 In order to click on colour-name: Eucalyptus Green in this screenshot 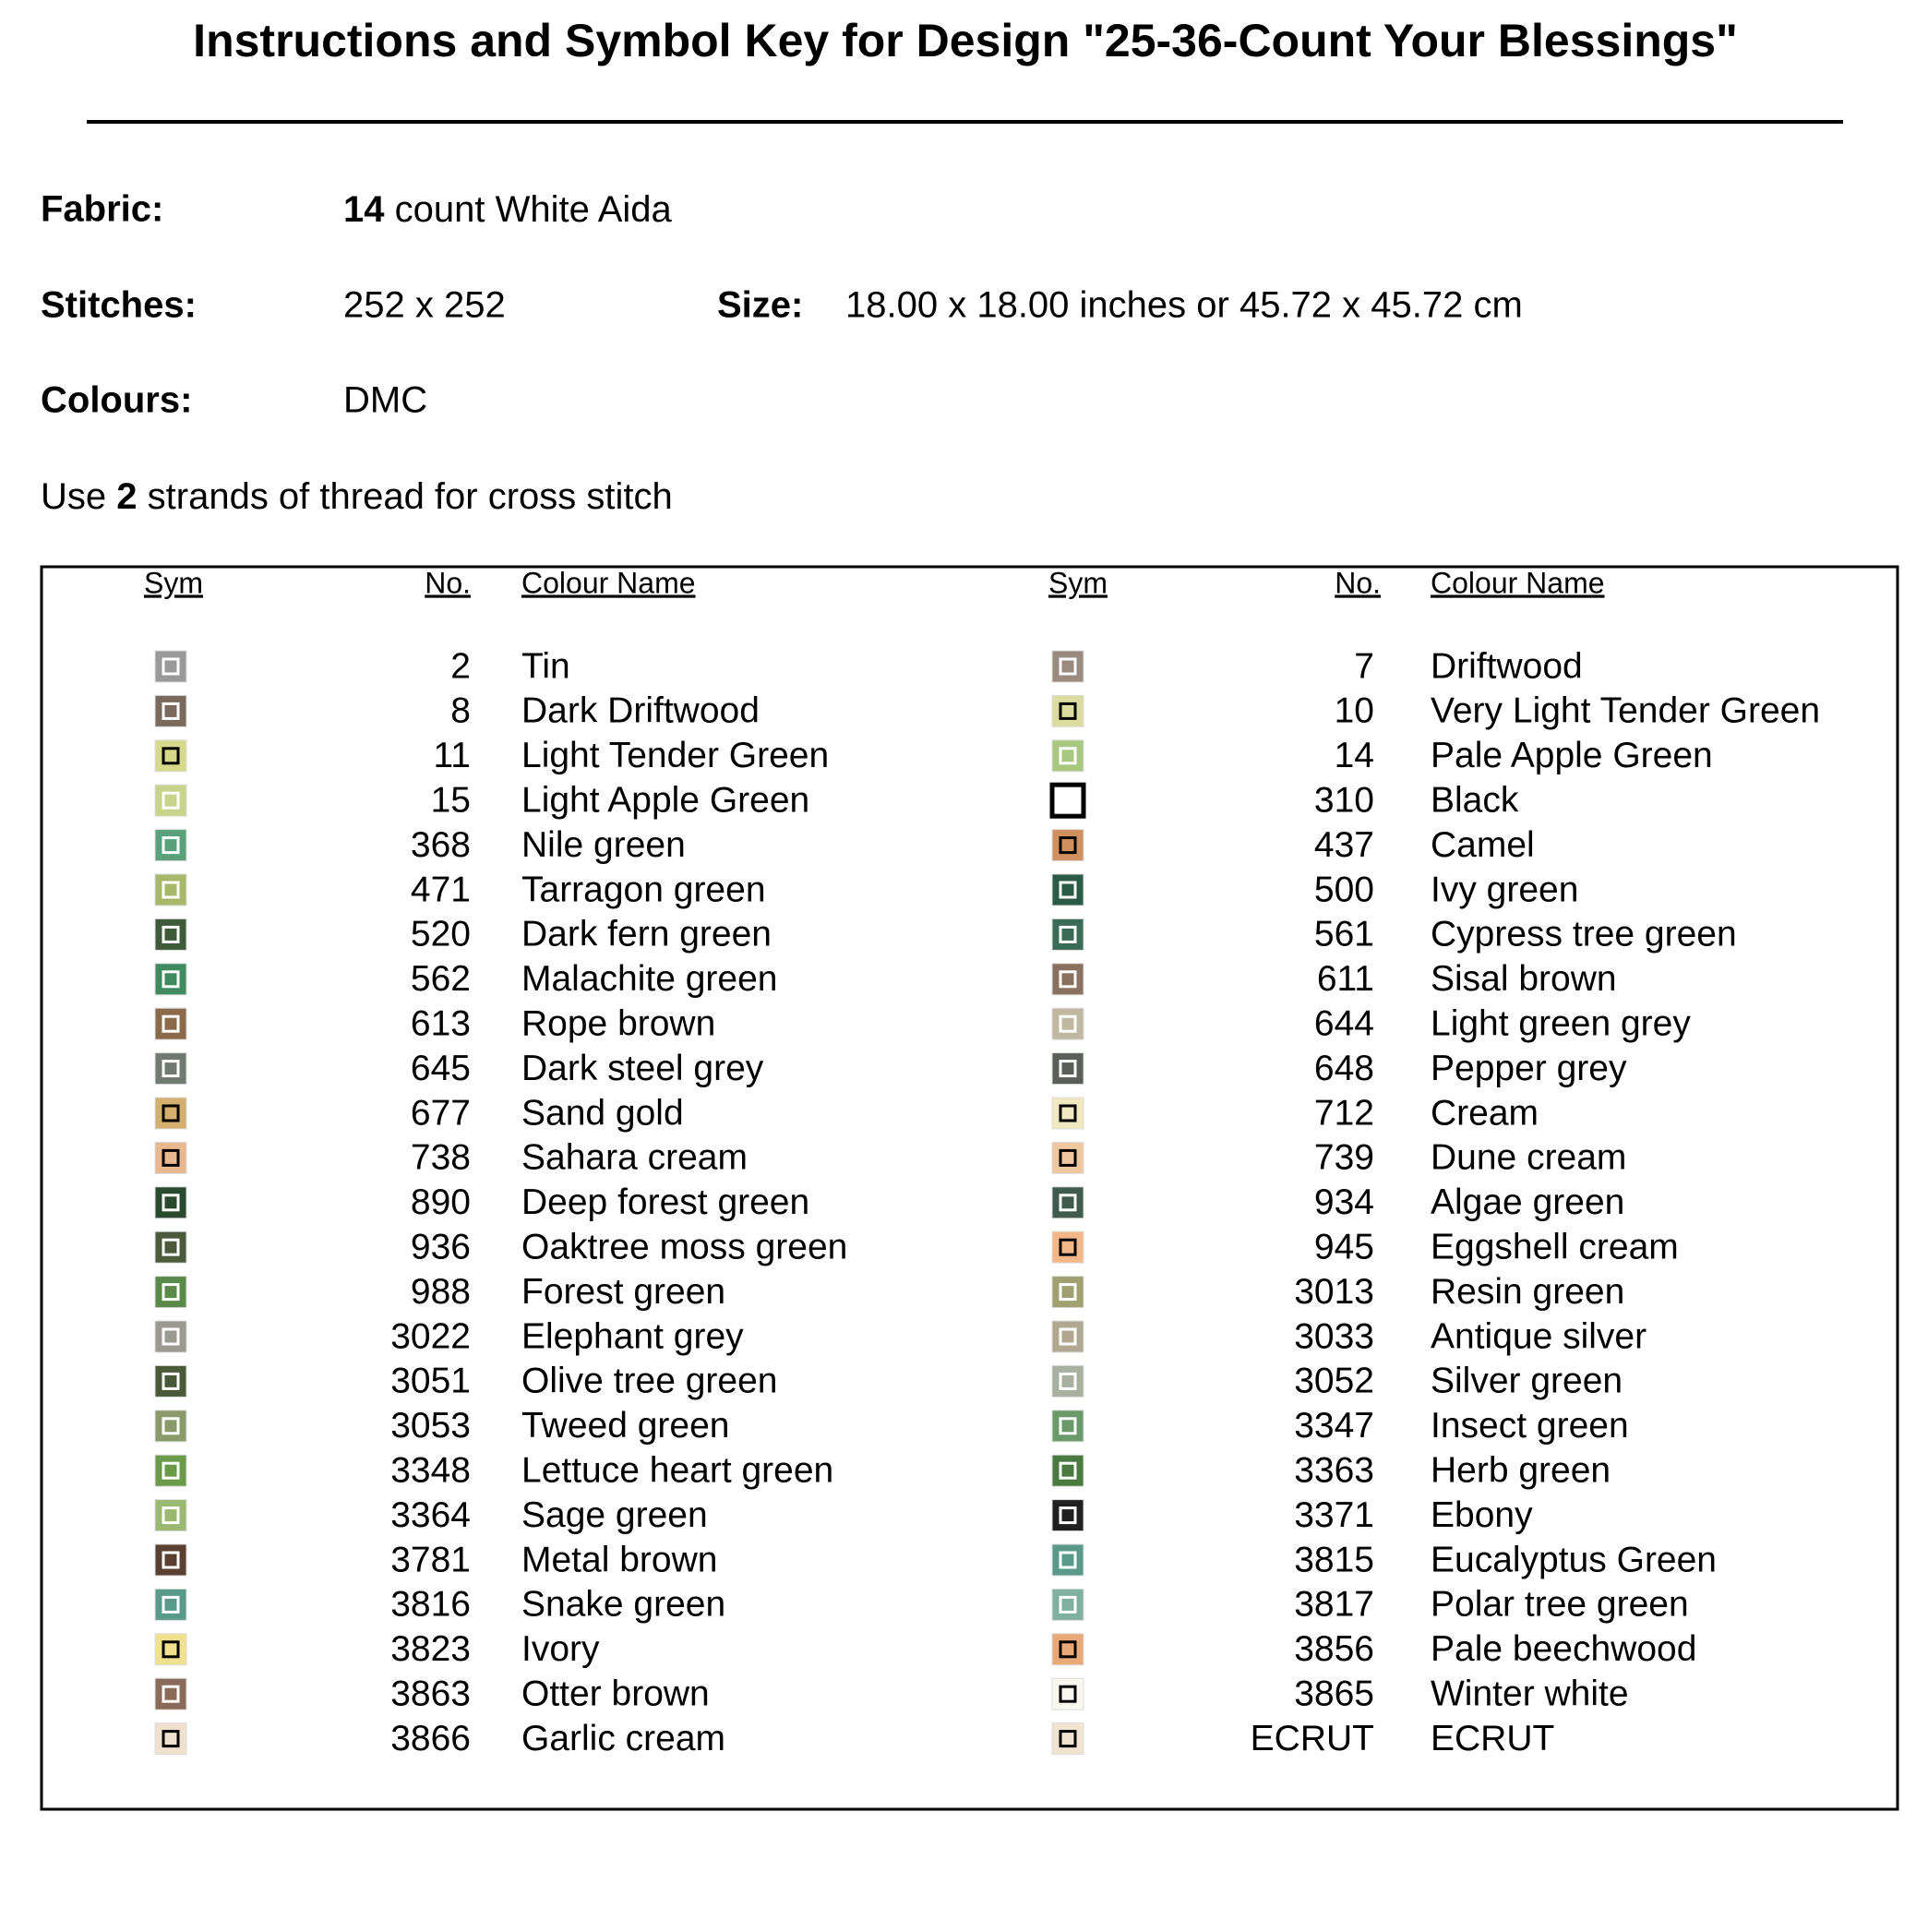, I will do `click(1574, 1559)`.